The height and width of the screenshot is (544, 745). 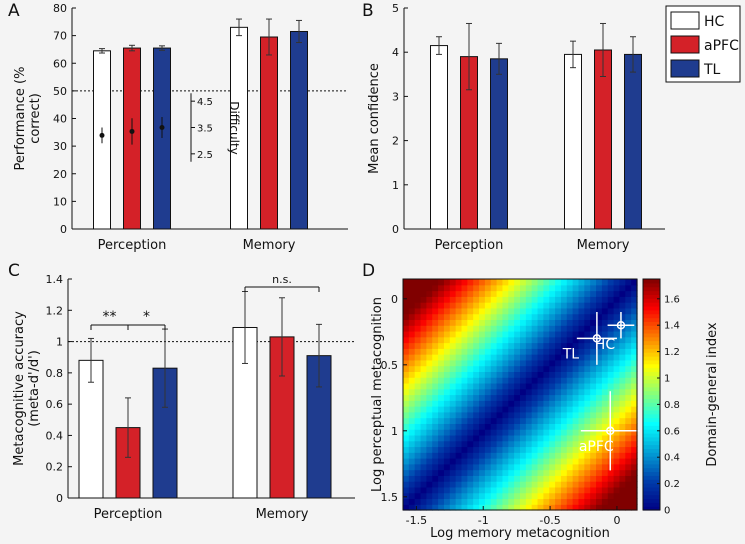 What do you see at coordinates (60, 119) in the screenshot?
I see `y-tick-label: 40` at bounding box center [60, 119].